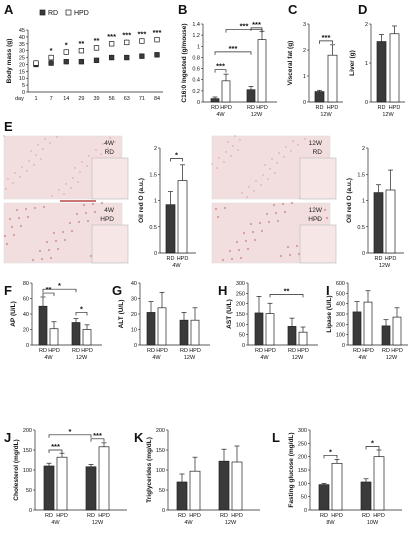  What do you see at coordinates (98, 523) in the screenshot?
I see `panelJ-group-label: 12W` at bounding box center [98, 523].